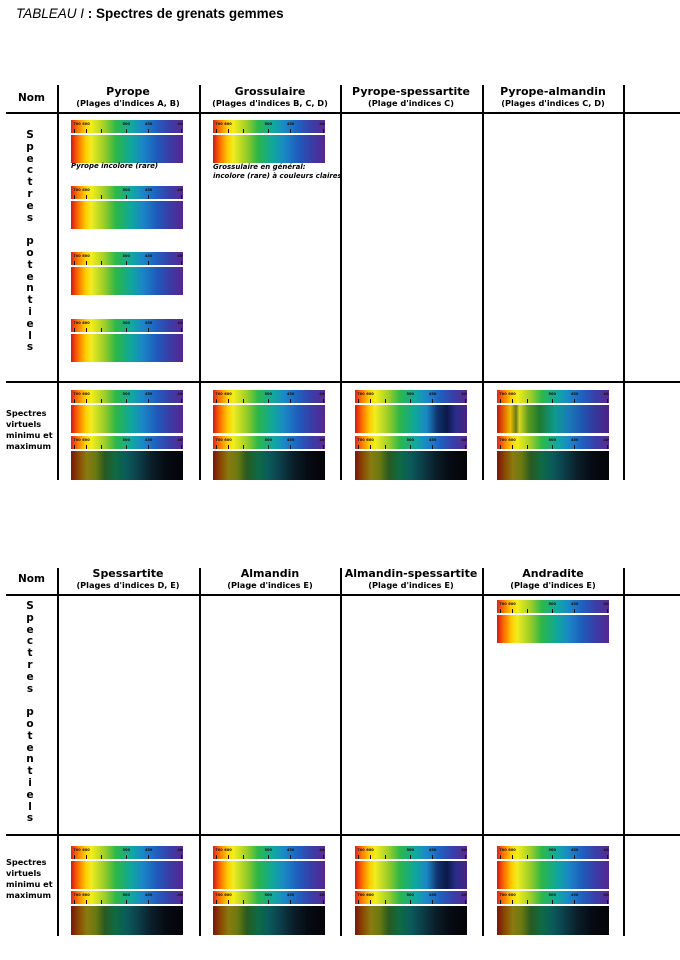 Image resolution: width=680 pixels, height=960 pixels. Describe the element at coordinates (553, 579) in the screenshot. I see `col-header-andradite: Andradite (Plage d'indices E)` at that location.